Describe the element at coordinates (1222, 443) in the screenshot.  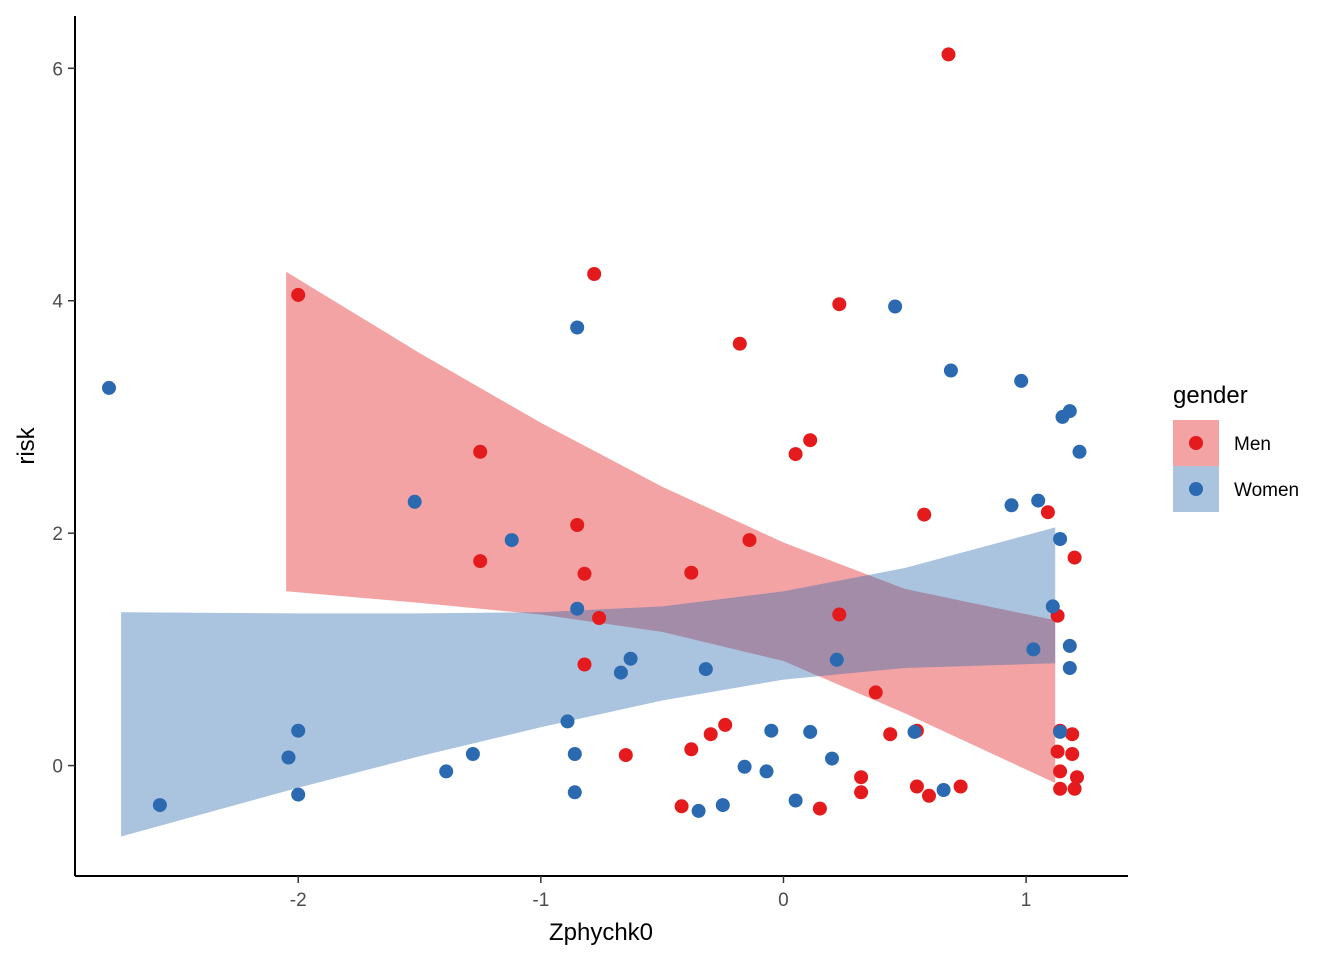
I see `legend-item-men: Men` at that location.